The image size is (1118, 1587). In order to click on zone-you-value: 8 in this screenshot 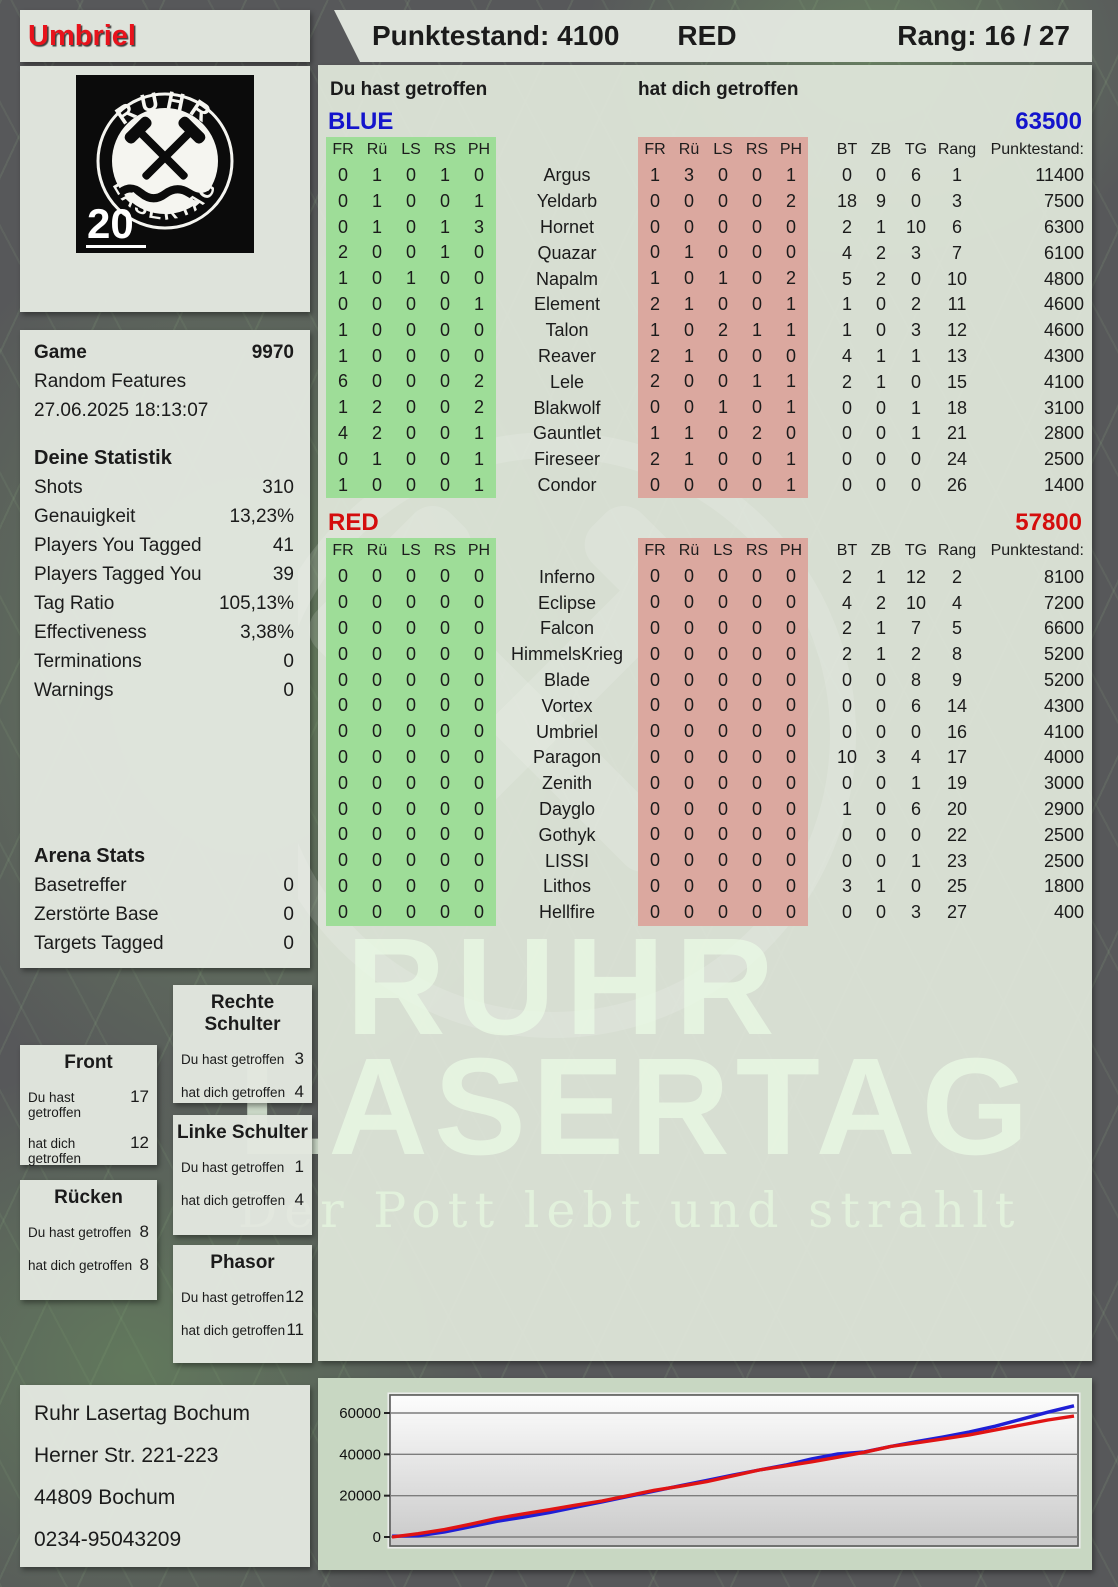, I will do `click(144, 1231)`.